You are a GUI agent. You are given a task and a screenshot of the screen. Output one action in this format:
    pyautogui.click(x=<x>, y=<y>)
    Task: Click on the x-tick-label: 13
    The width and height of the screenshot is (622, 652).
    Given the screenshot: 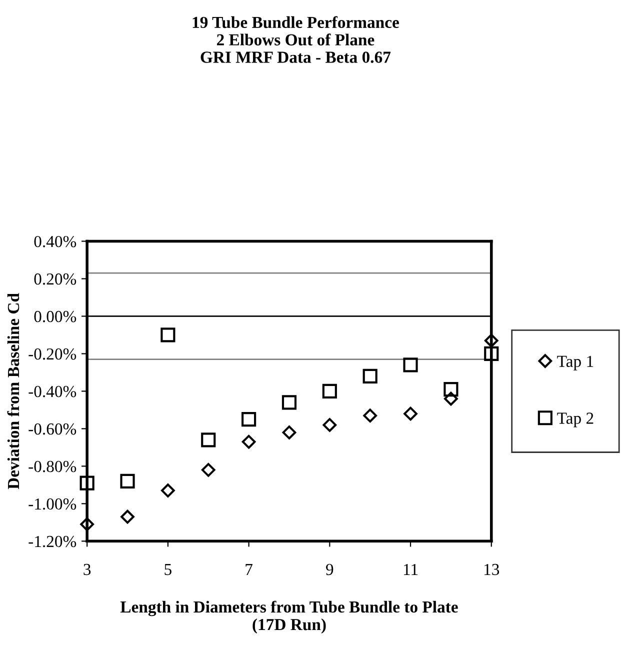 What is the action you would take?
    pyautogui.click(x=492, y=570)
    